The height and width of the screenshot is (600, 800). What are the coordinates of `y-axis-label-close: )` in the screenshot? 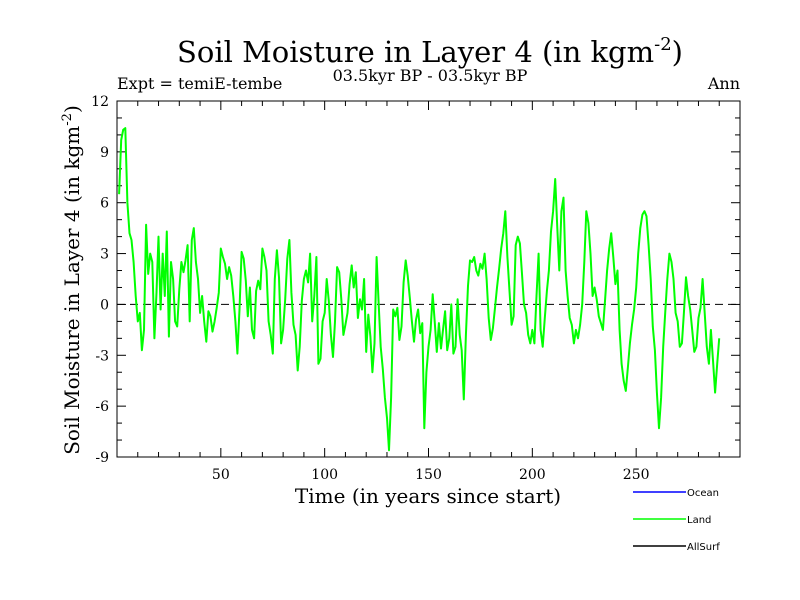 It's located at (72, 109).